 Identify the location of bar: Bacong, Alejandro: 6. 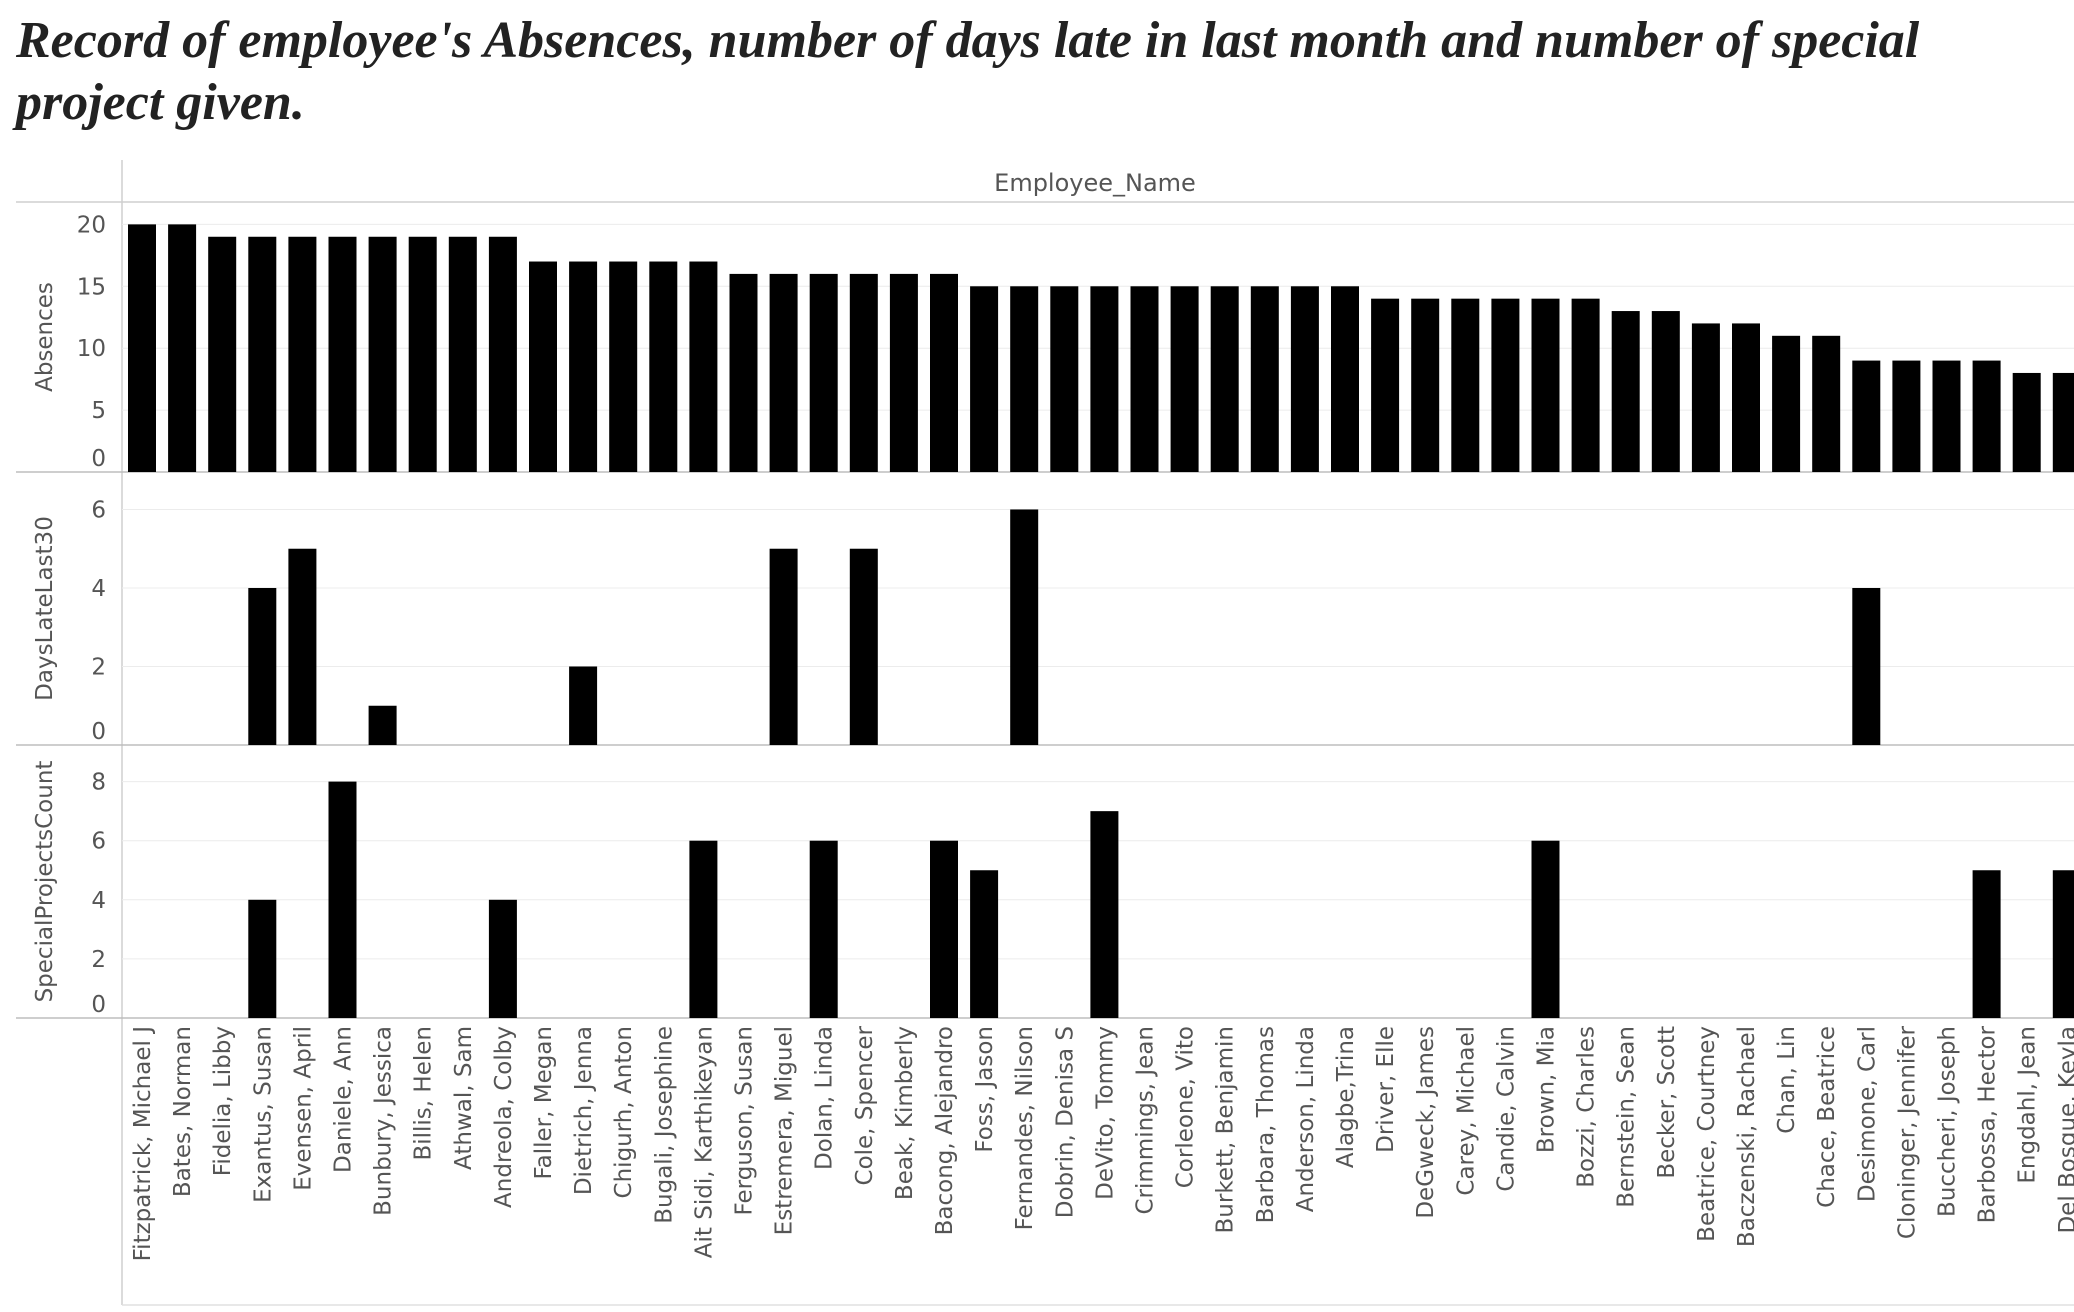
(944, 929).